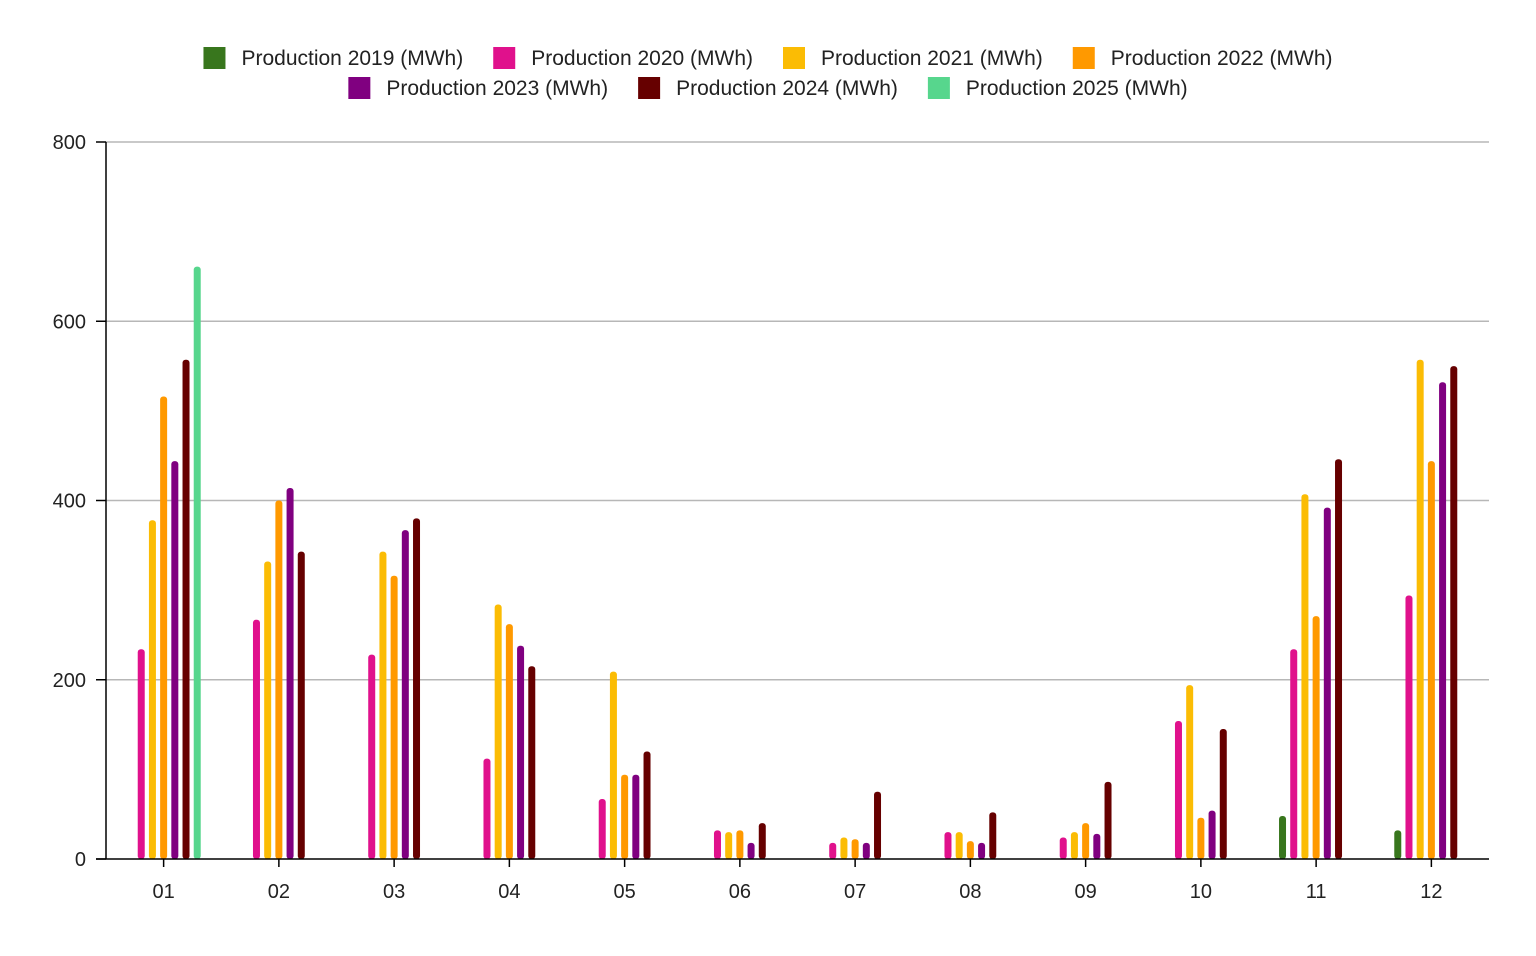  What do you see at coordinates (69, 681) in the screenshot?
I see `y-tick-label: 200` at bounding box center [69, 681].